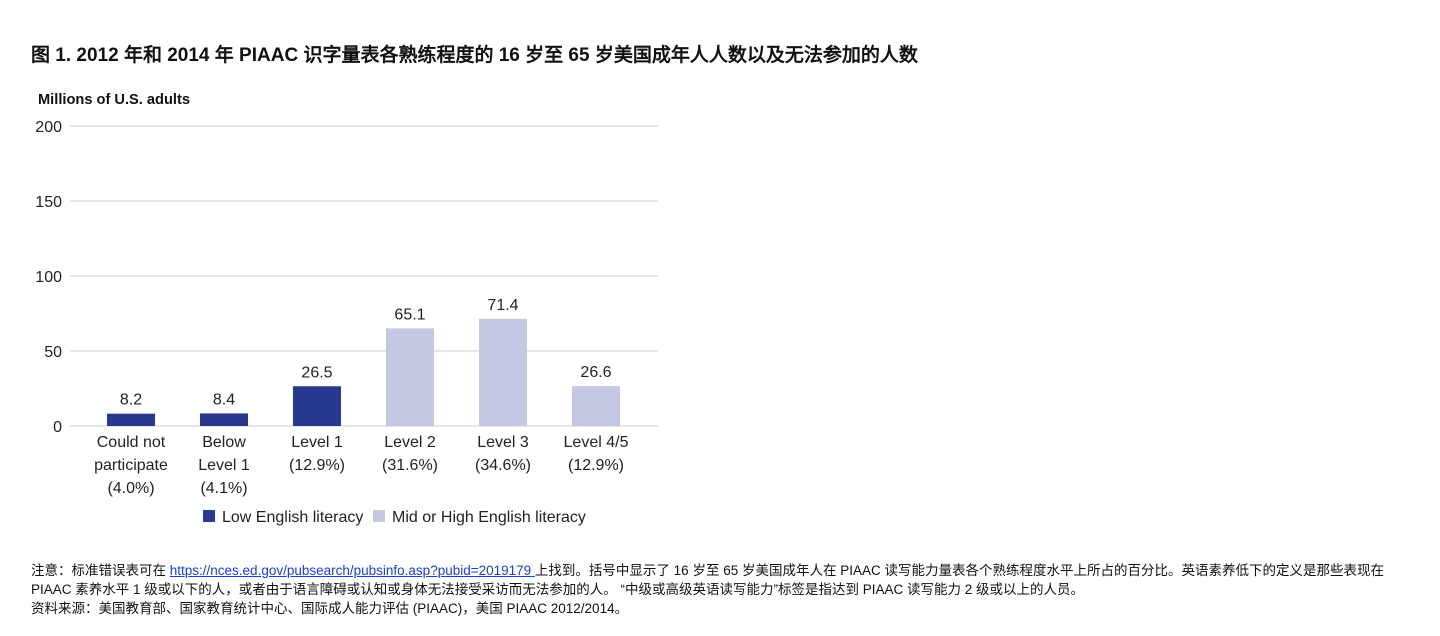  I want to click on data-label: 8.2, so click(131, 400).